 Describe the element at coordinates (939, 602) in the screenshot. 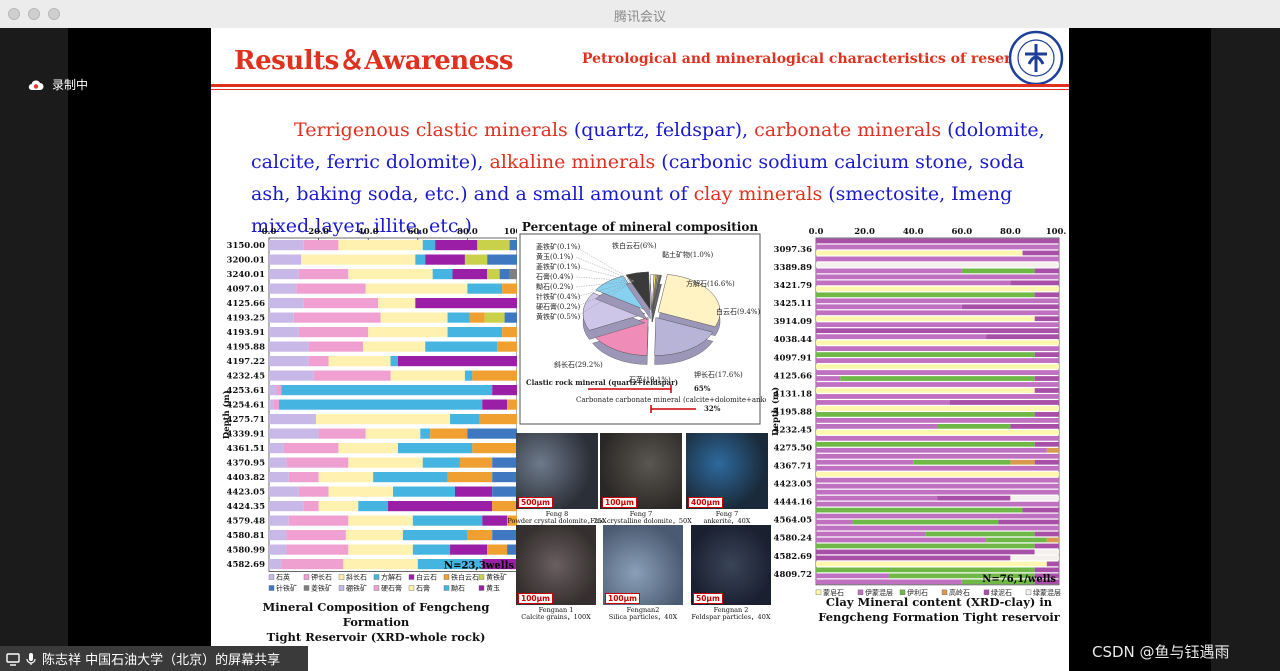

I see `right-caption-line1: Clay Mineral content (XRD-clay) in` at that location.